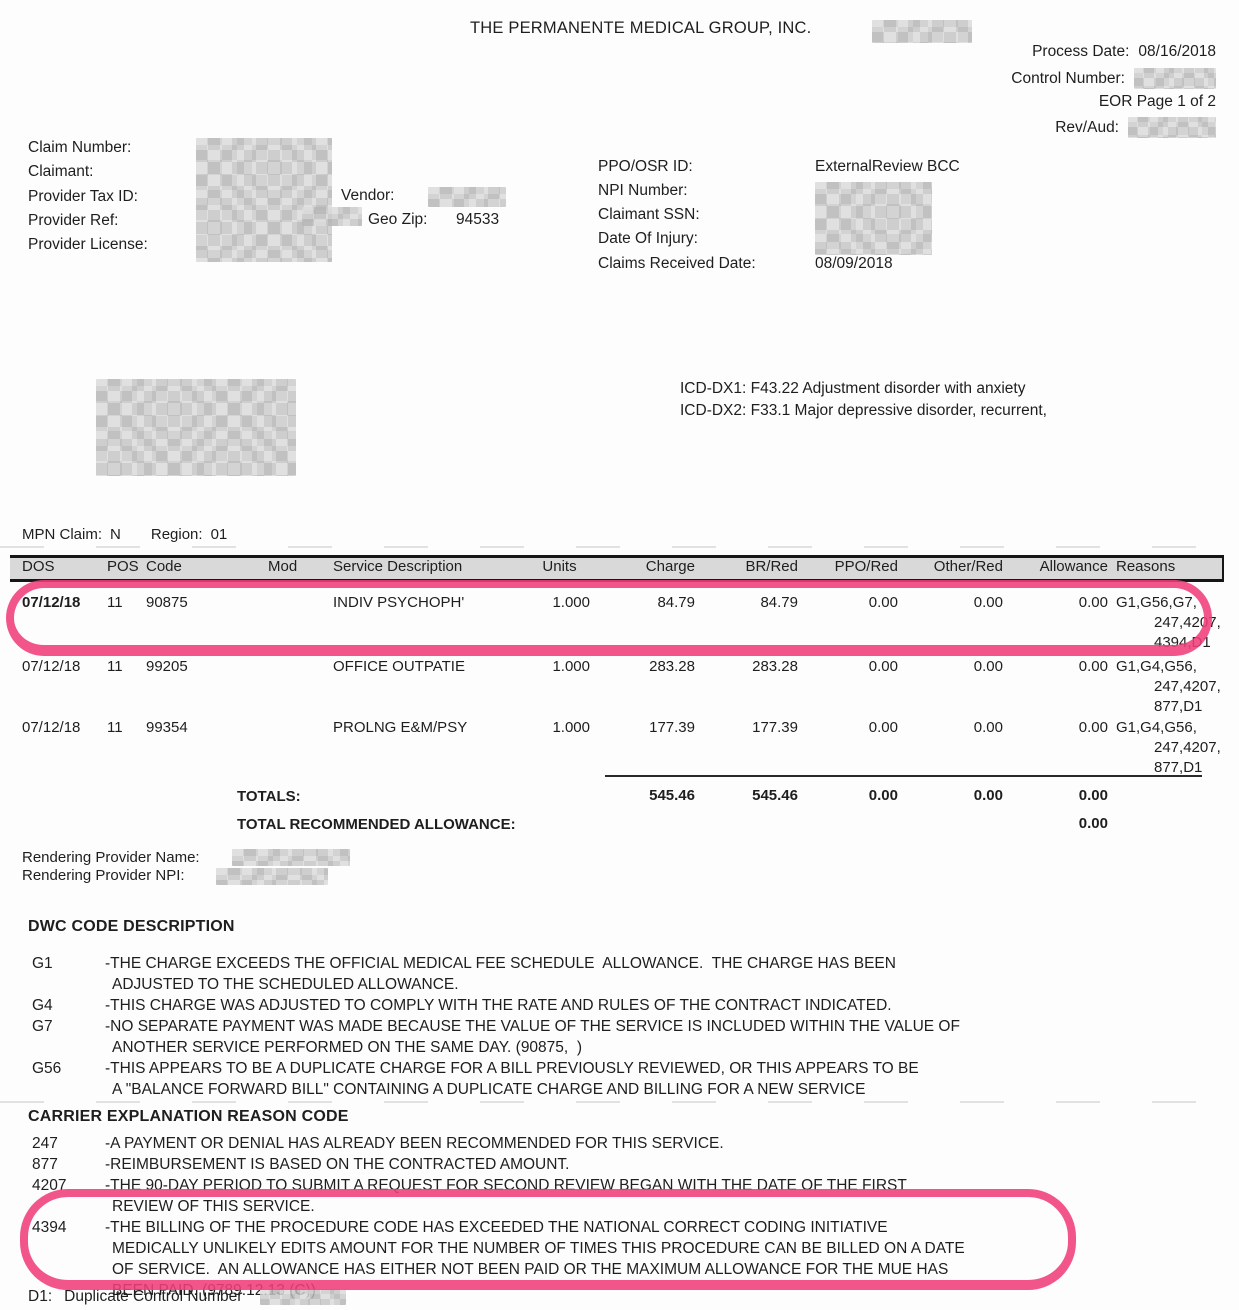  Describe the element at coordinates (131, 926) in the screenshot. I see `dwc-section-heading: DWC CODE DESCRIPTION` at that location.